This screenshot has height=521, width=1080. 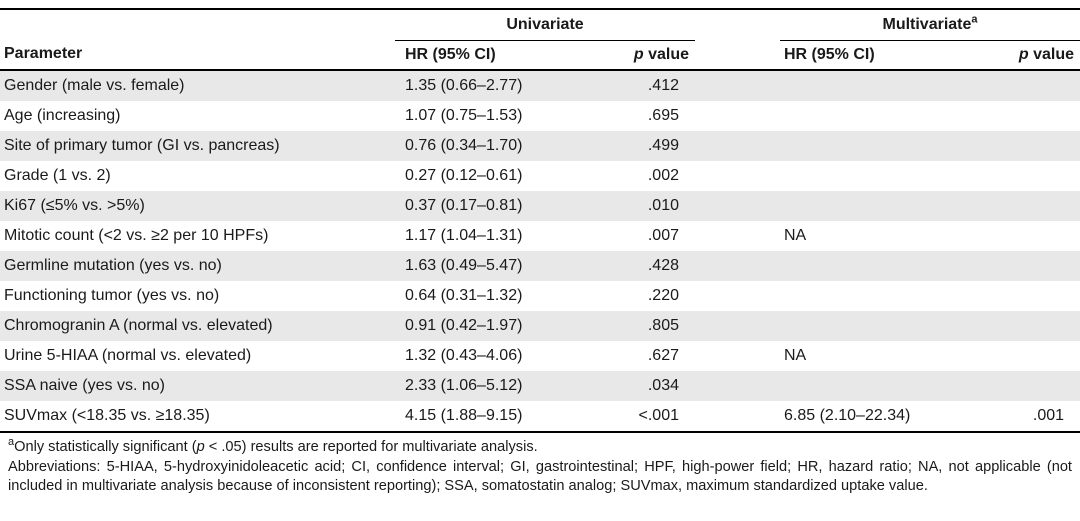 What do you see at coordinates (464, 115) in the screenshot?
I see `univariate-hr-cell: 1.07 (0.75–1.53)` at bounding box center [464, 115].